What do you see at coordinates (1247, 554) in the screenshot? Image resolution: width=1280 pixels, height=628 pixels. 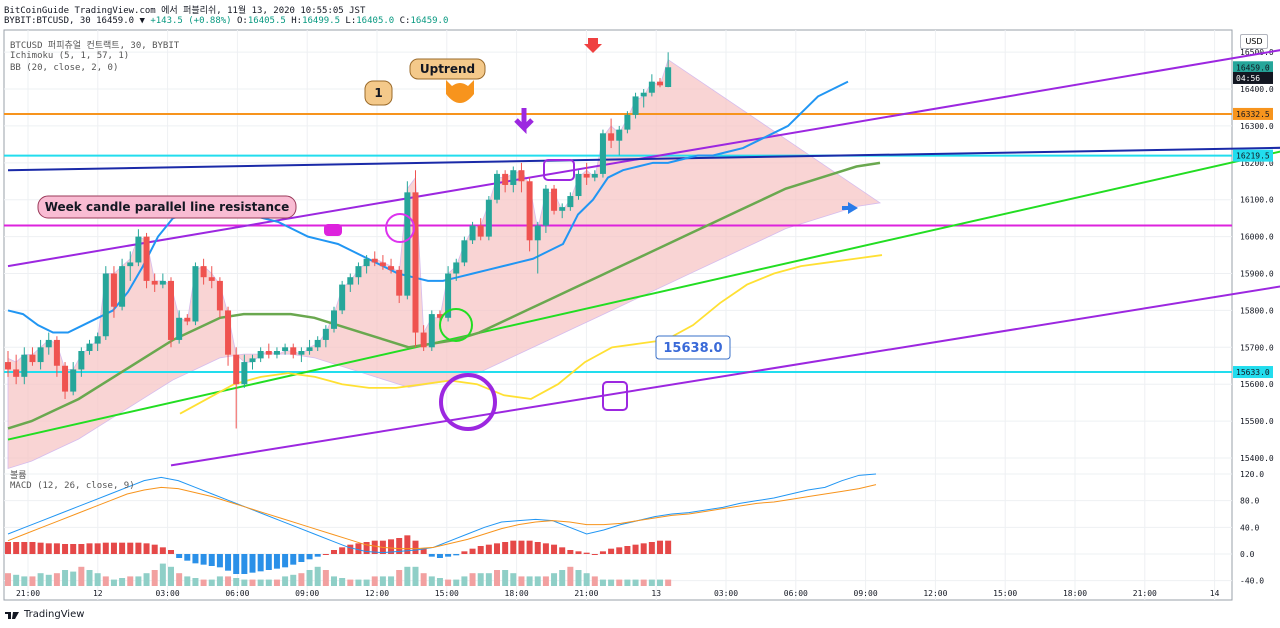 I see `macd-tick-label: 0.0` at bounding box center [1247, 554].